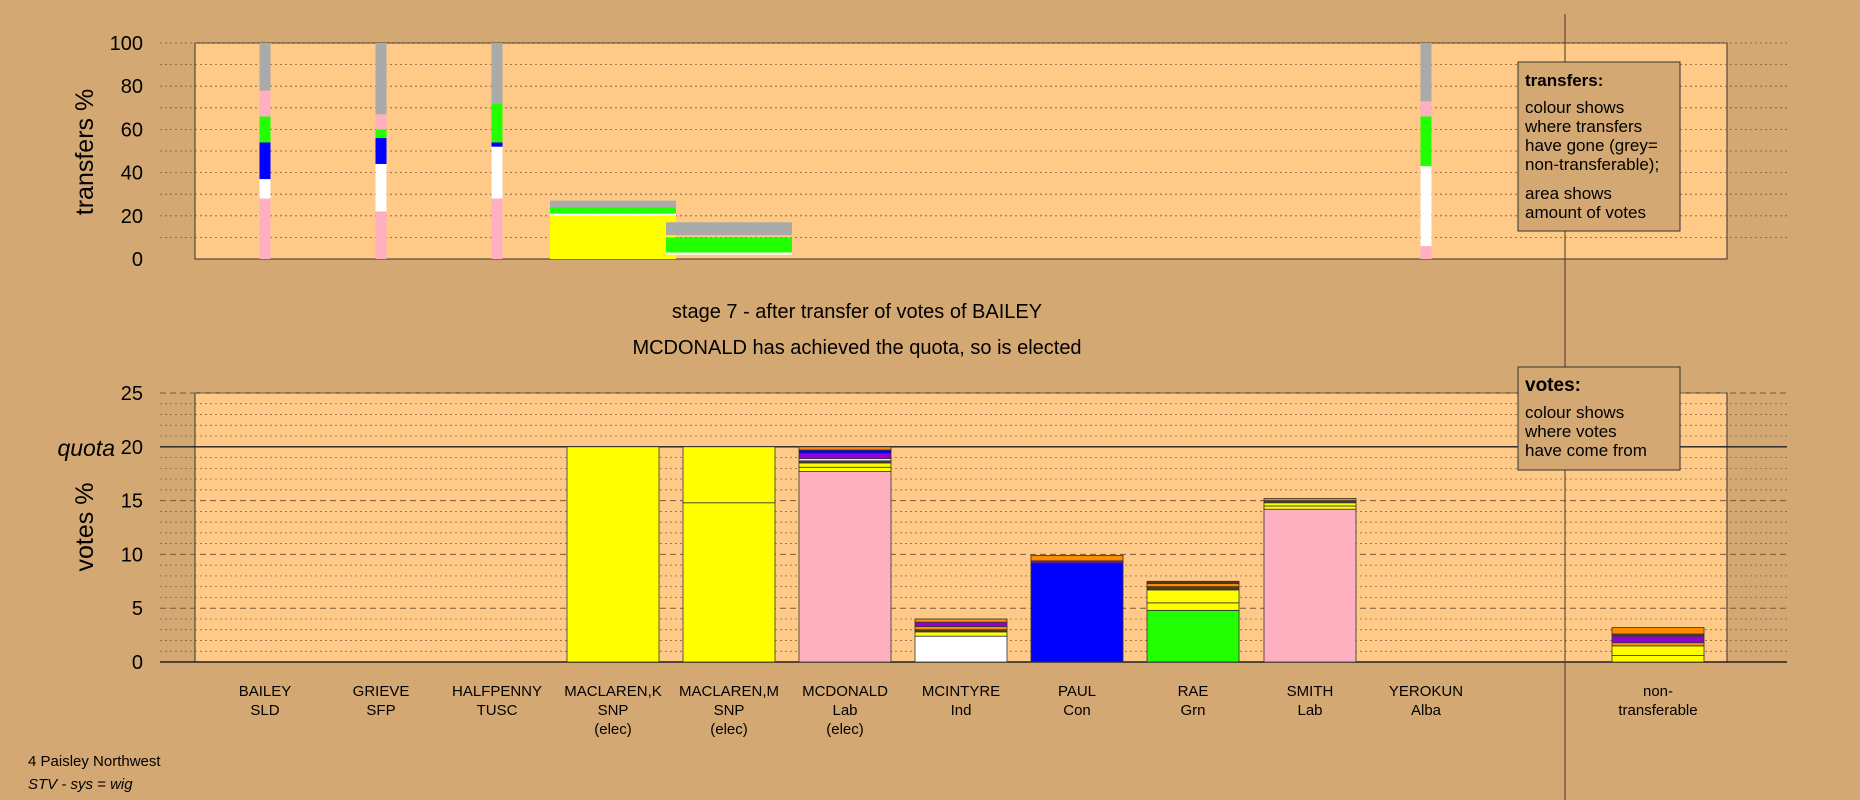  Describe the element at coordinates (132, 130) in the screenshot. I see `transfers-tick-label: 60` at that location.